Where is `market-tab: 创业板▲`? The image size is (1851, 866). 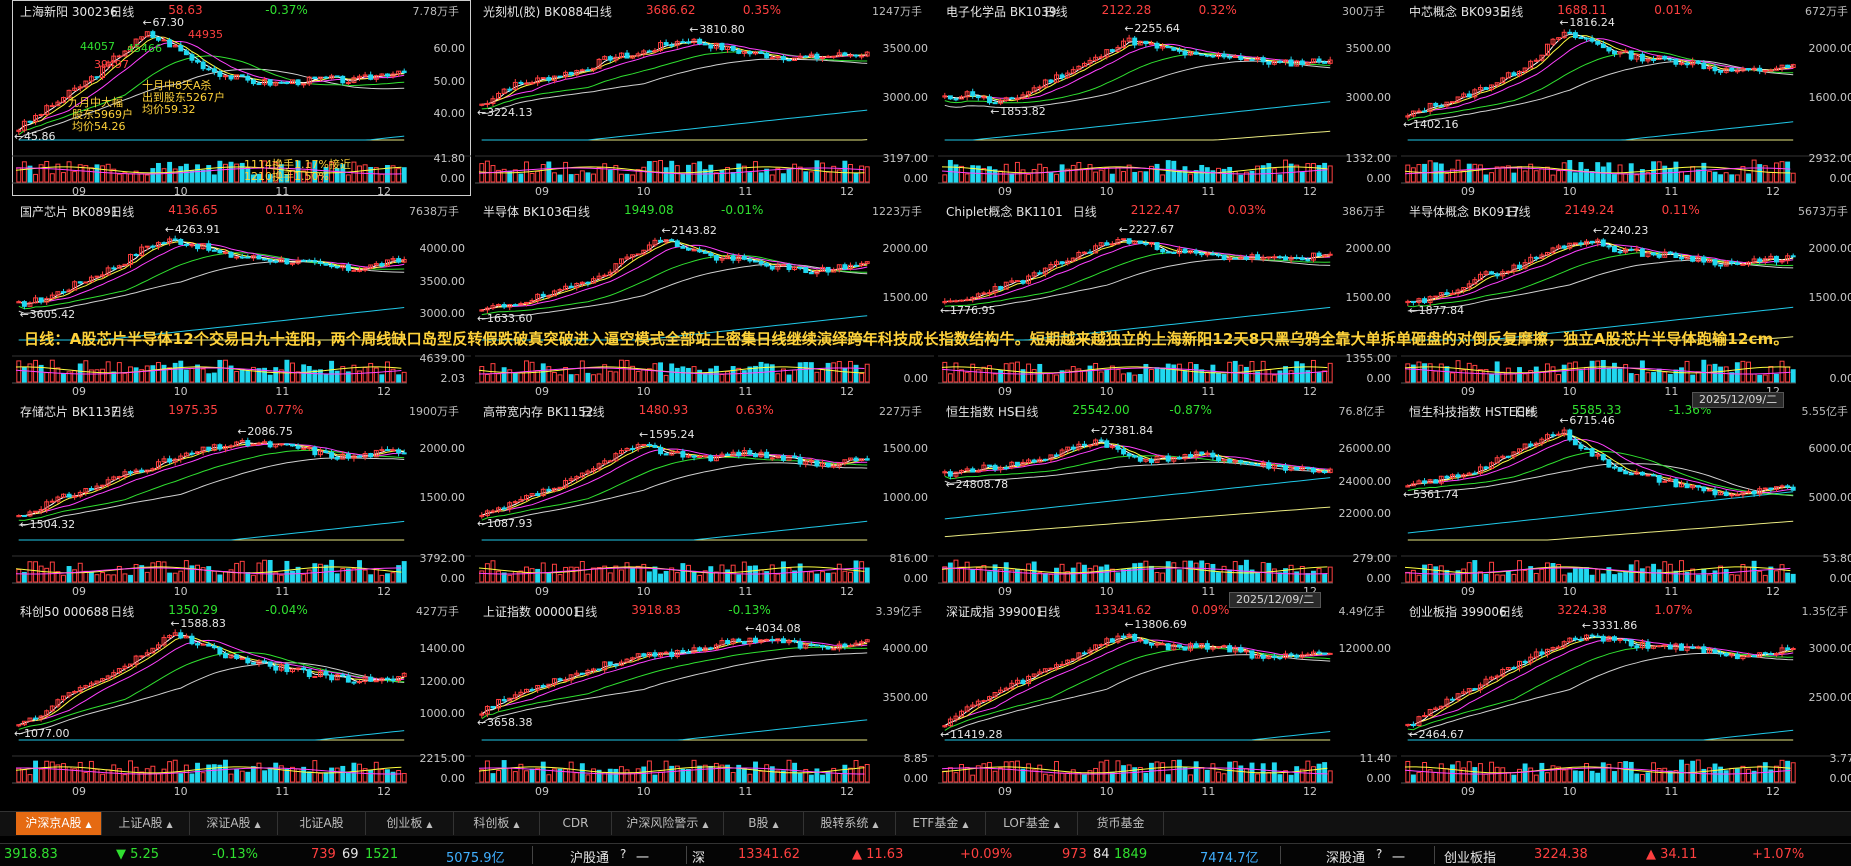
market-tab: 创业板▲ is located at coordinates (410, 823).